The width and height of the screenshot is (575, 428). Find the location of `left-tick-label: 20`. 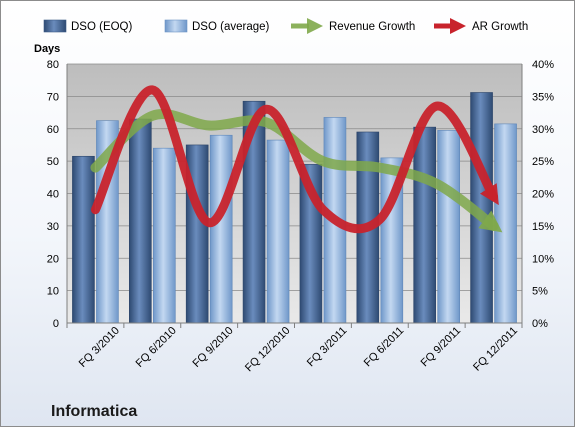

left-tick-label: 20 is located at coordinates (53, 259).